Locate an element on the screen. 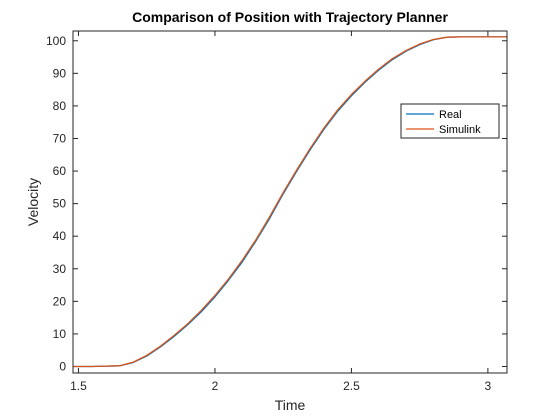 This screenshot has width=560, height=420. x-tick-label: 2 is located at coordinates (215, 386).